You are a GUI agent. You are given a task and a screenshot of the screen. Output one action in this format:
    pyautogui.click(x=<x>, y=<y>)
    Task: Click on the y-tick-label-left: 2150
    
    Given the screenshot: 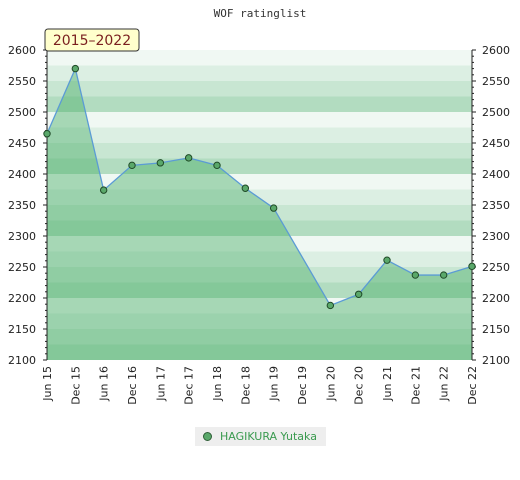 What is the action you would take?
    pyautogui.click(x=22, y=329)
    